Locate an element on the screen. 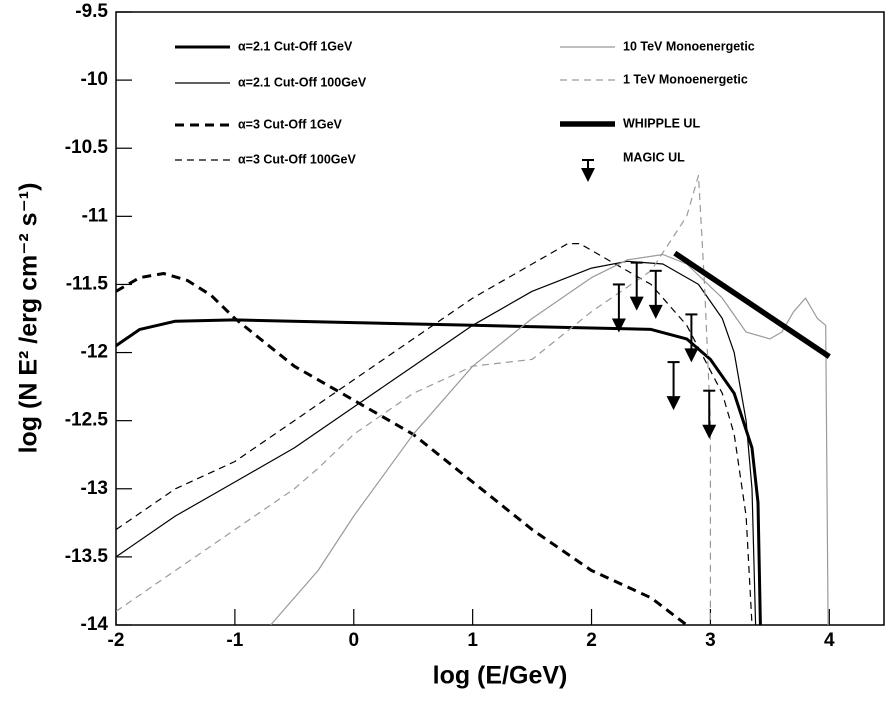 The width and height of the screenshot is (886, 701). y-tick-label: -14 is located at coordinates (95, 624).